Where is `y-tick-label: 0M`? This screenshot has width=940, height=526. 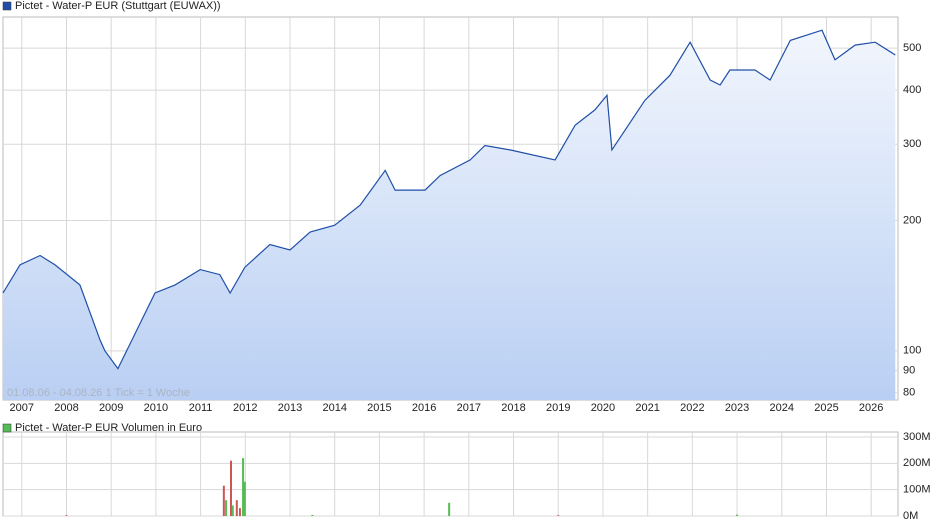
y-tick-label: 0M is located at coordinates (910, 516).